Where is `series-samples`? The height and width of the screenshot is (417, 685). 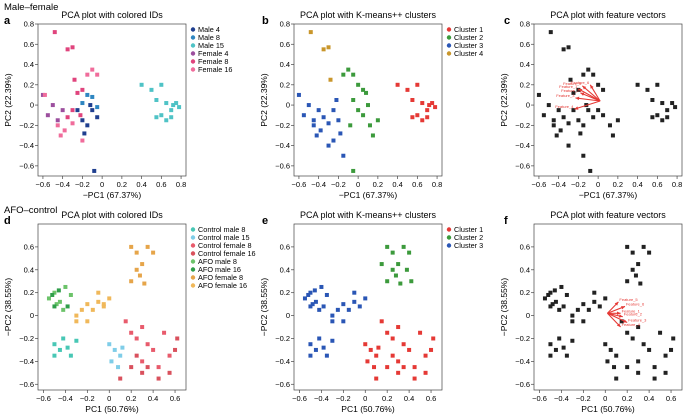 series-samples is located at coordinates (609, 312).